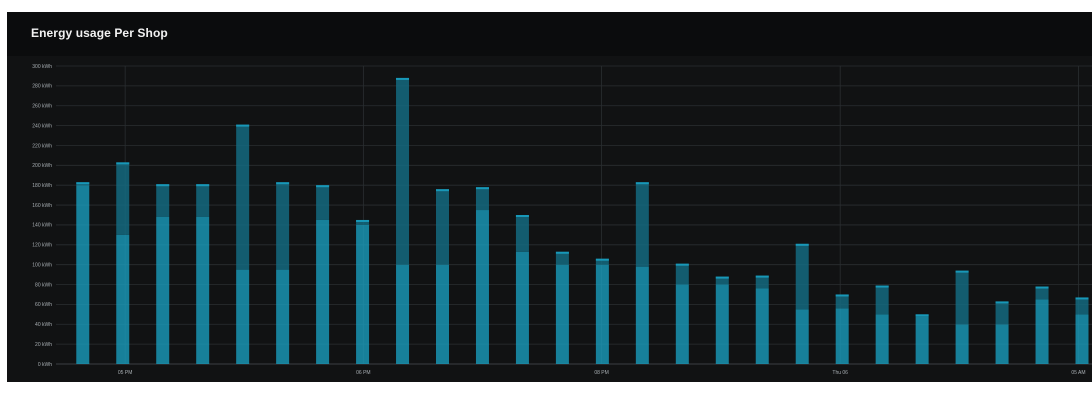  I want to click on y-tick-label: 260 kWh, so click(42, 107).